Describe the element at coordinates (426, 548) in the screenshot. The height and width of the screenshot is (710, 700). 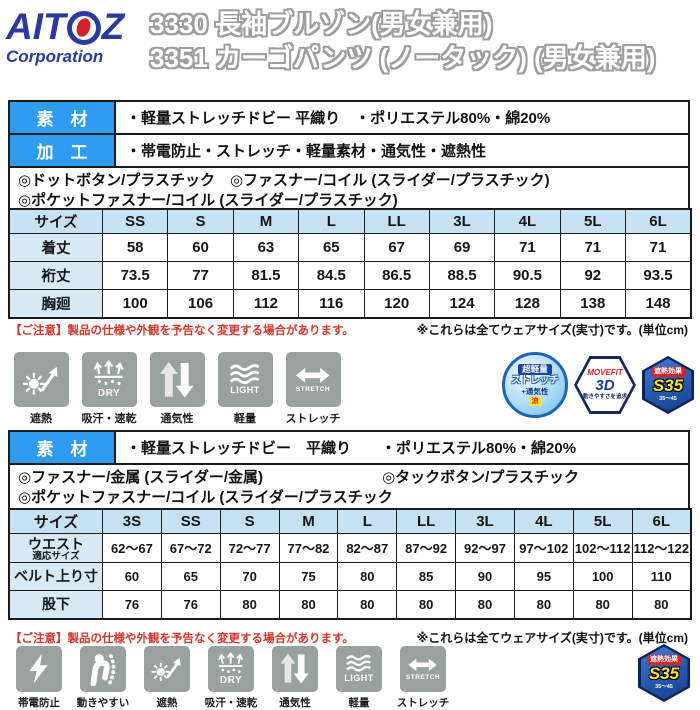
I see `size-cell: 87〜92` at that location.